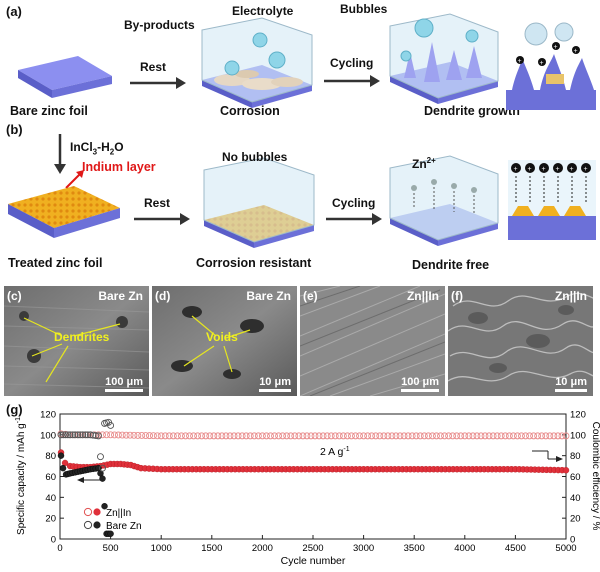 The height and width of the screenshot is (572, 600). I want to click on dendrite-growth-caption: Dendrite growth, so click(472, 111).